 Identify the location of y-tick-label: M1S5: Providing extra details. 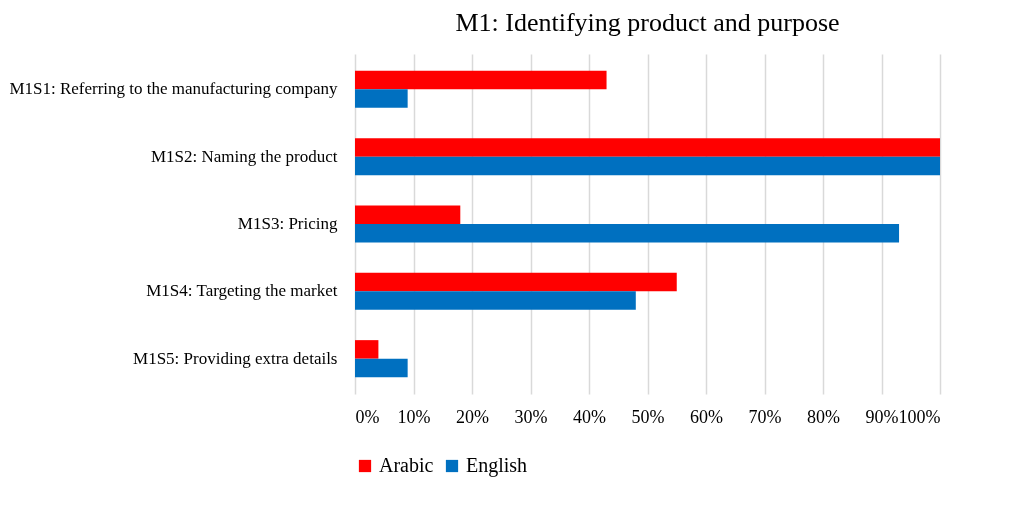
(235, 358).